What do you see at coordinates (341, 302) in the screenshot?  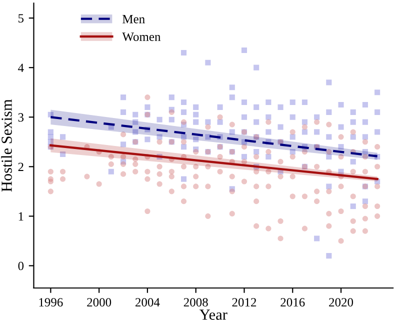 I see `x-tick-label: 2020` at bounding box center [341, 302].